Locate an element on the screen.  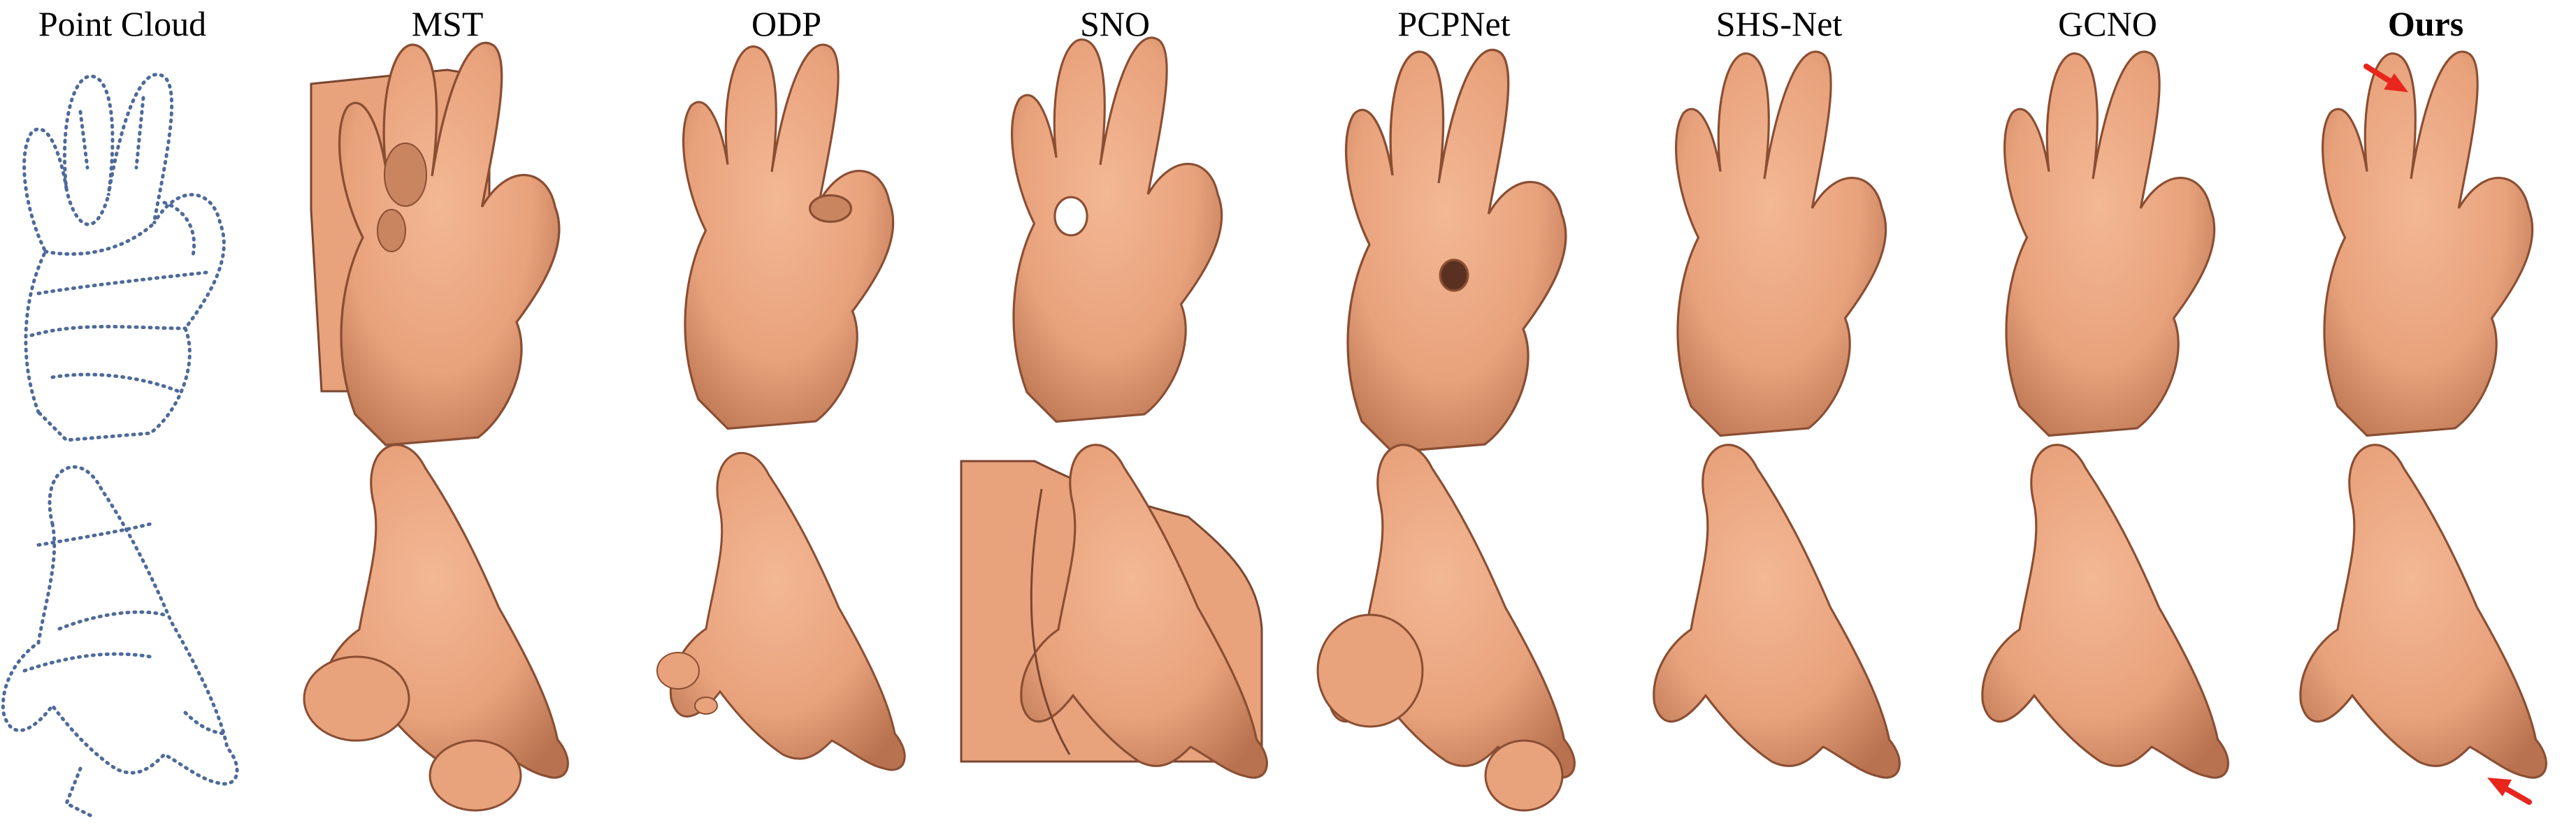
header-pcpnet: PCPNet is located at coordinates (1454, 23).